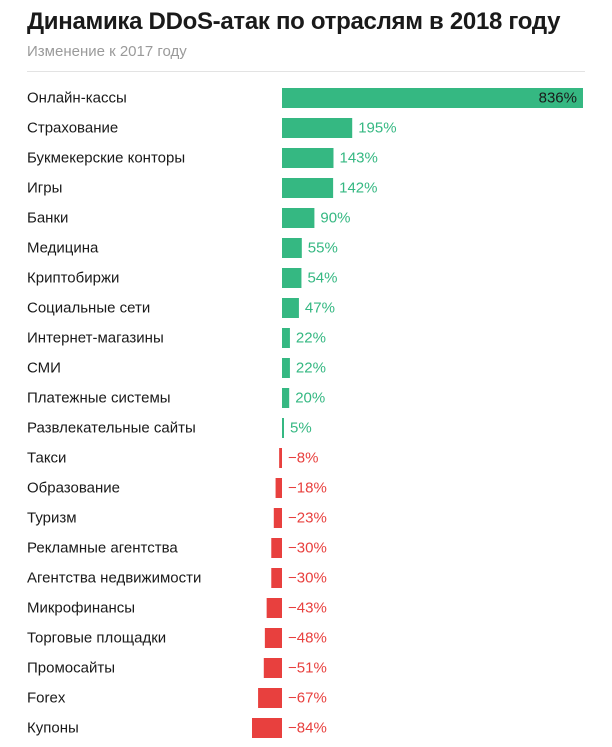 The width and height of the screenshot is (612, 747). Describe the element at coordinates (303, 458) in the screenshot. I see `value-label: −8%` at that location.